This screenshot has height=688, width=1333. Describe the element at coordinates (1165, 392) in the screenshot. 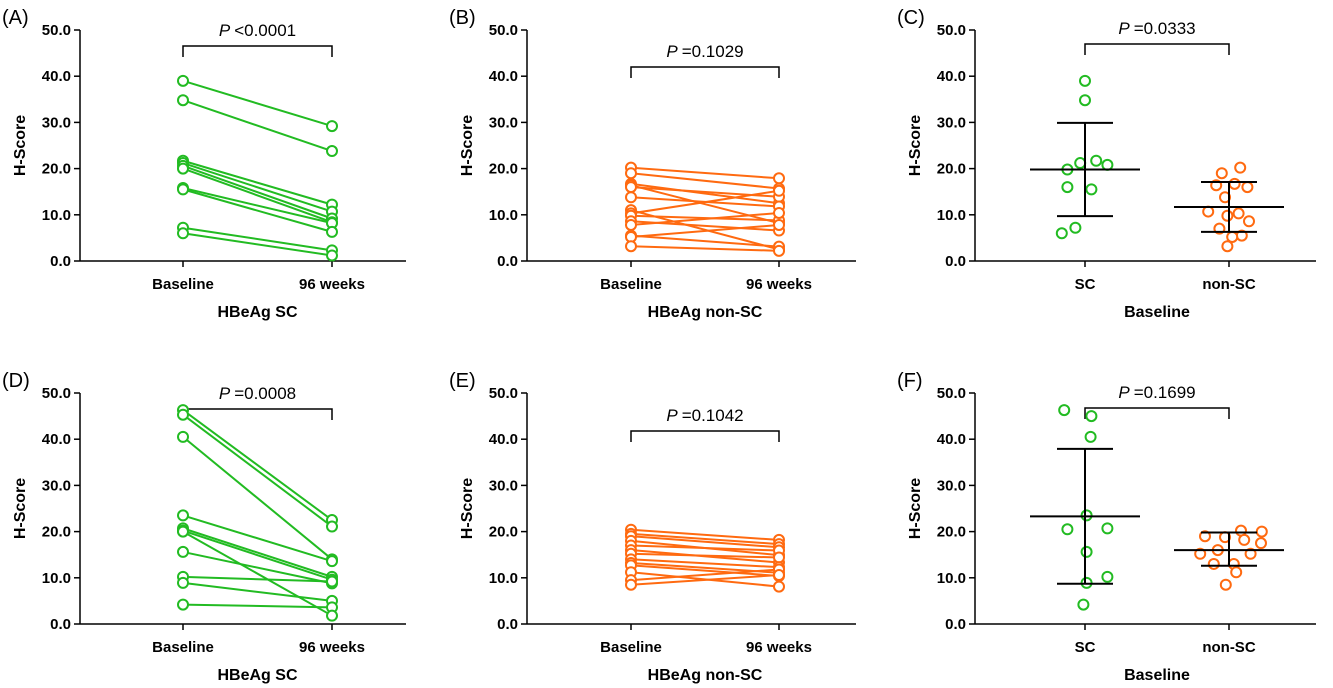

I see `p-value: =0.1699` at that location.